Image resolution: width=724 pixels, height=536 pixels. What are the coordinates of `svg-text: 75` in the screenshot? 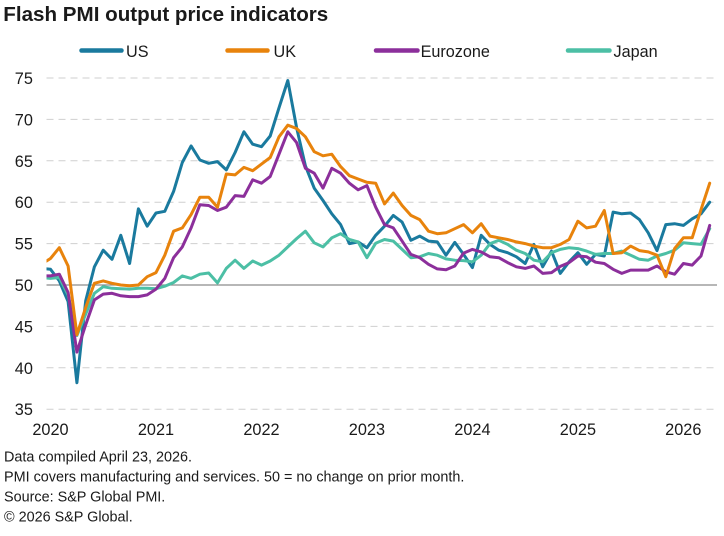 It's located at (24, 79).